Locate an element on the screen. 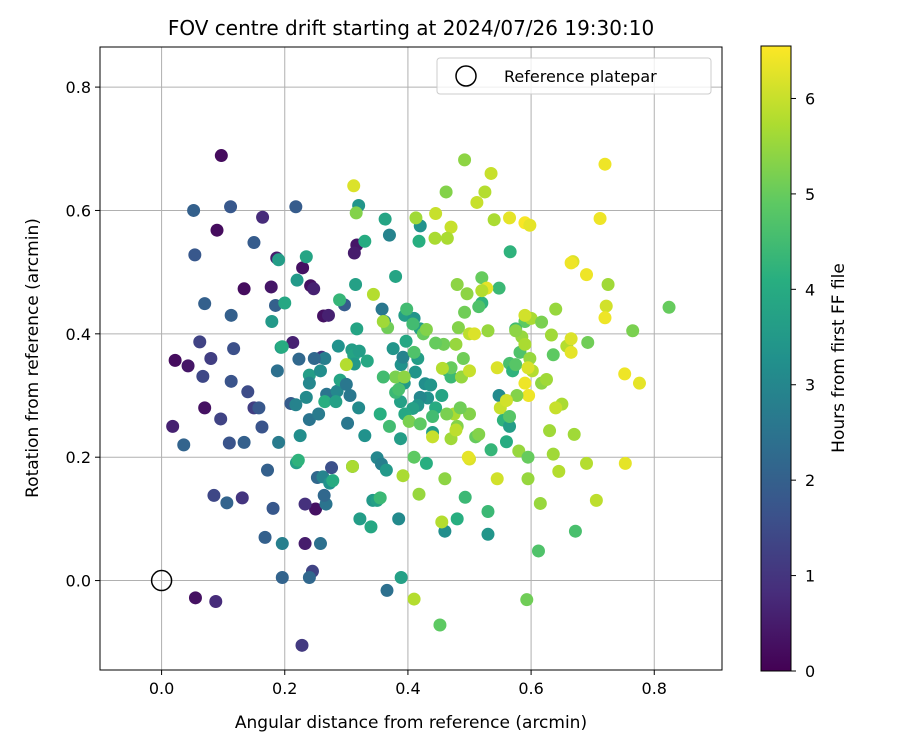  x-tick-label: 0.4 is located at coordinates (407, 688).